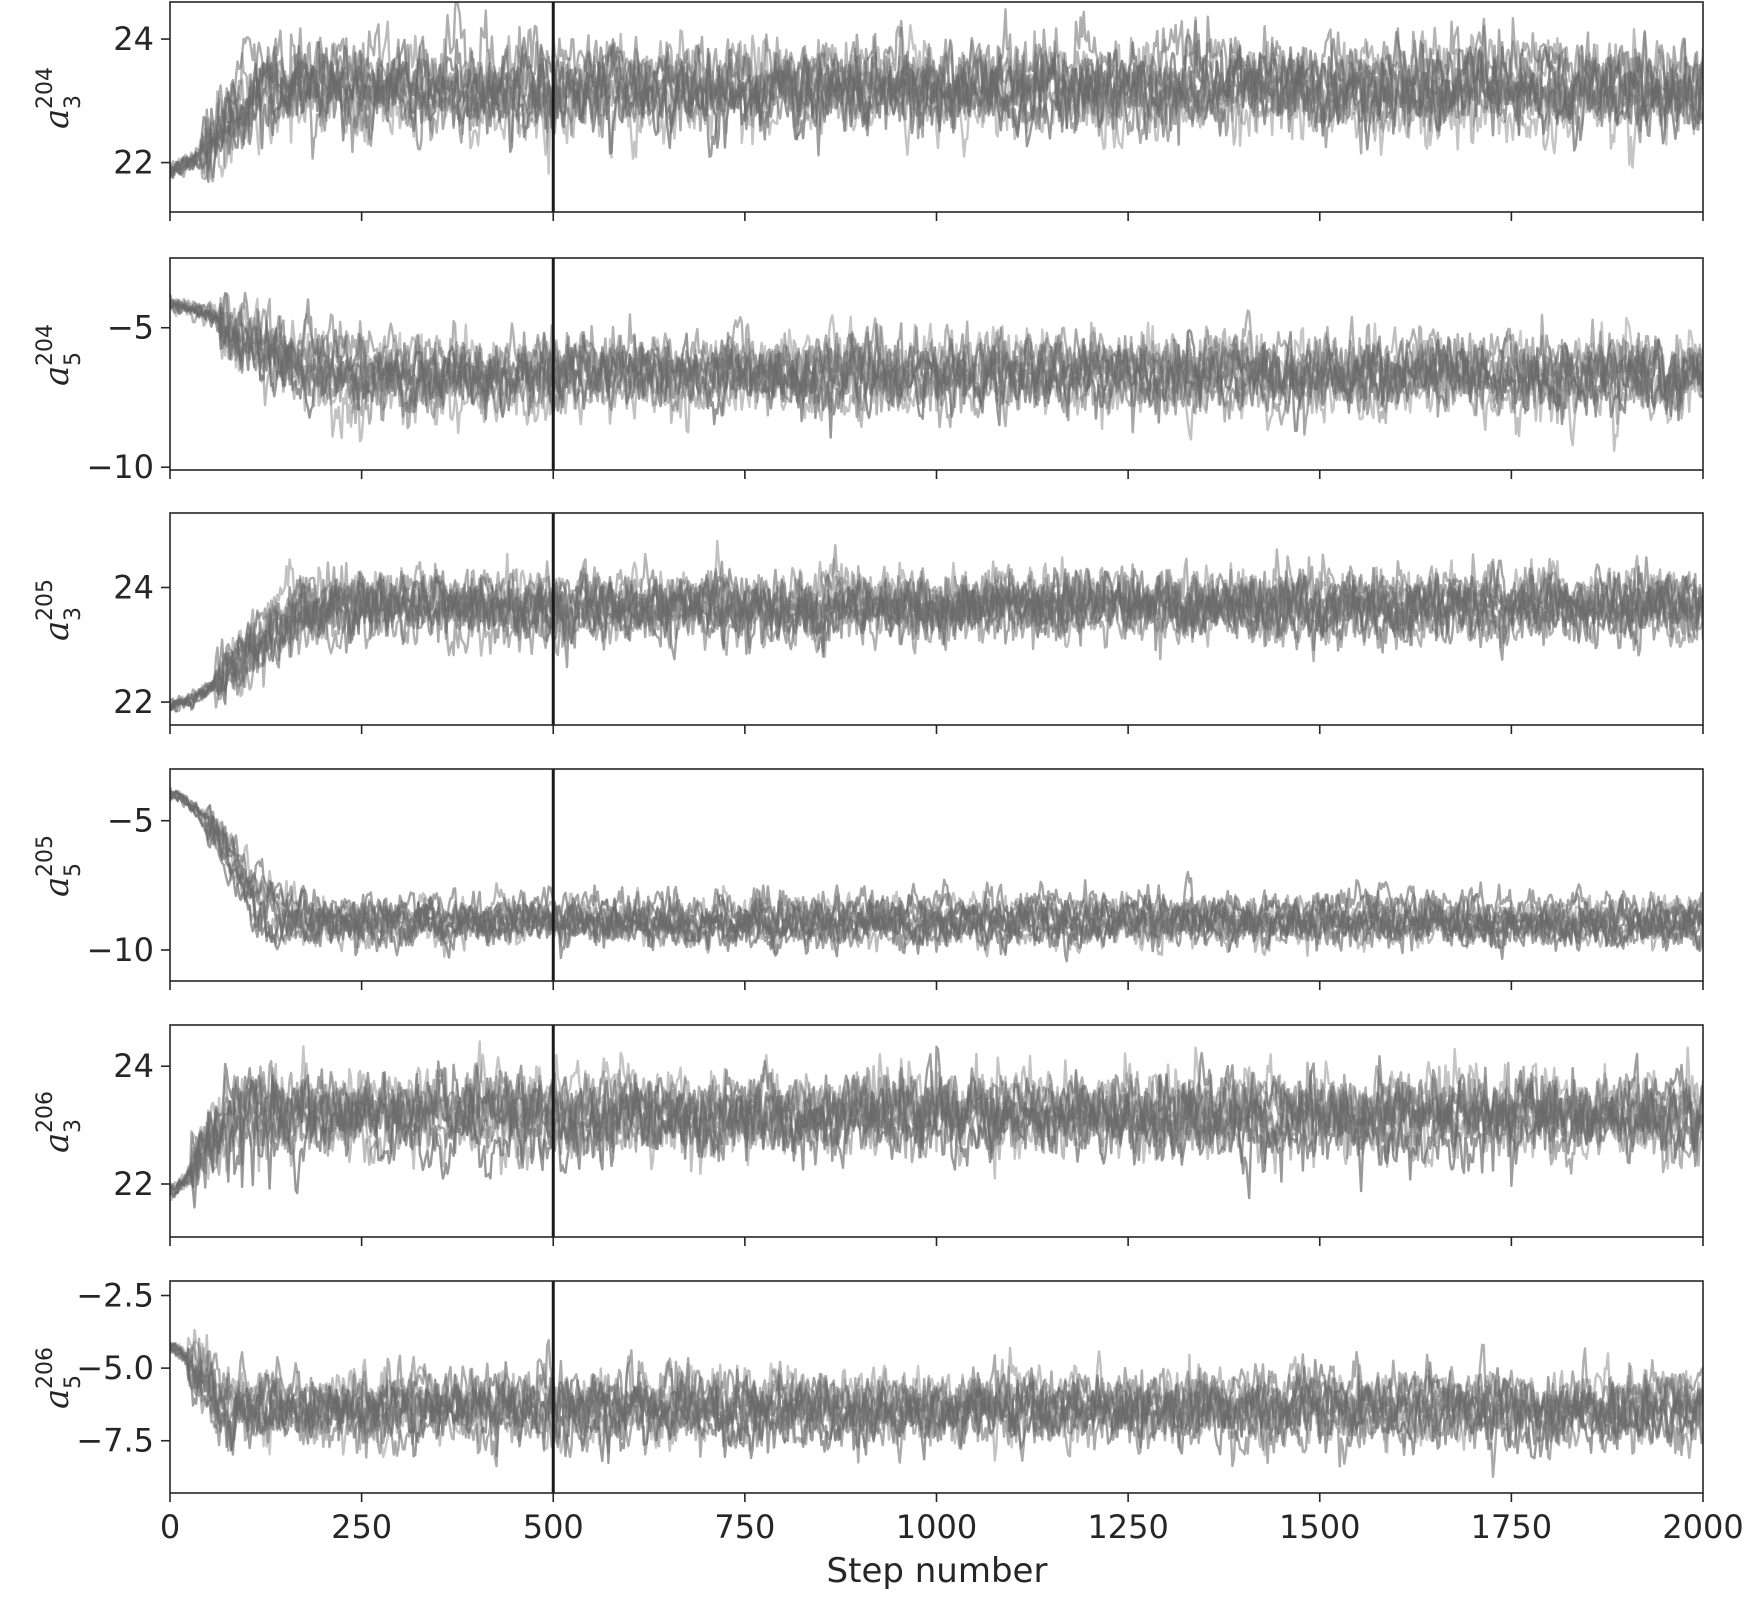 Image resolution: width=1750 pixels, height=1599 pixels. What do you see at coordinates (1702, 1527) in the screenshot?
I see `x-tick-label: 2000` at bounding box center [1702, 1527].